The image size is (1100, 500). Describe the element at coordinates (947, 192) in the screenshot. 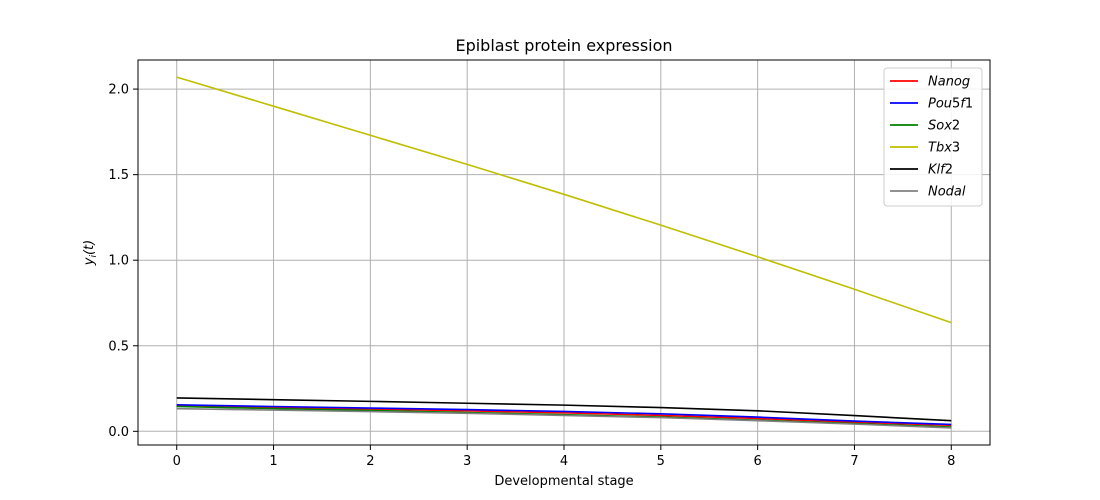

I see `legend-label-nodal: Nodal` at that location.